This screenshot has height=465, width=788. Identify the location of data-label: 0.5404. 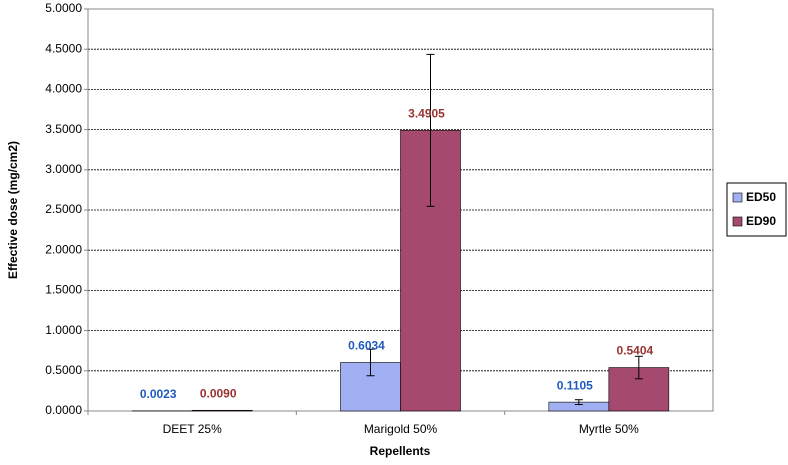
(634, 351).